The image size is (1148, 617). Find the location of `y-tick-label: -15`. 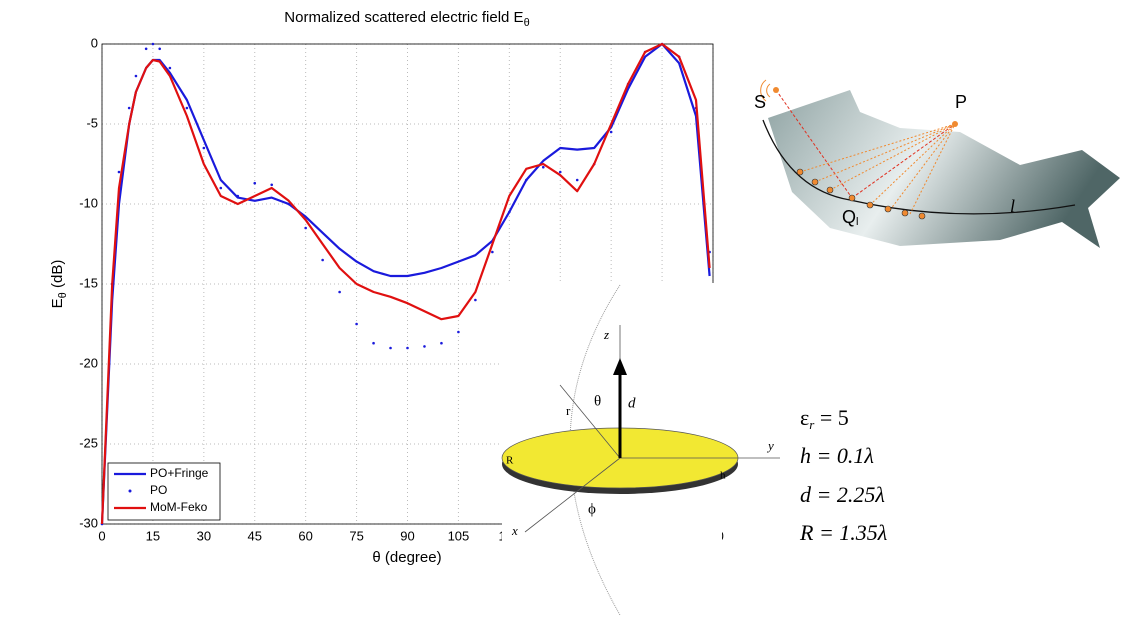

y-tick-label: -15 is located at coordinates (88, 282).